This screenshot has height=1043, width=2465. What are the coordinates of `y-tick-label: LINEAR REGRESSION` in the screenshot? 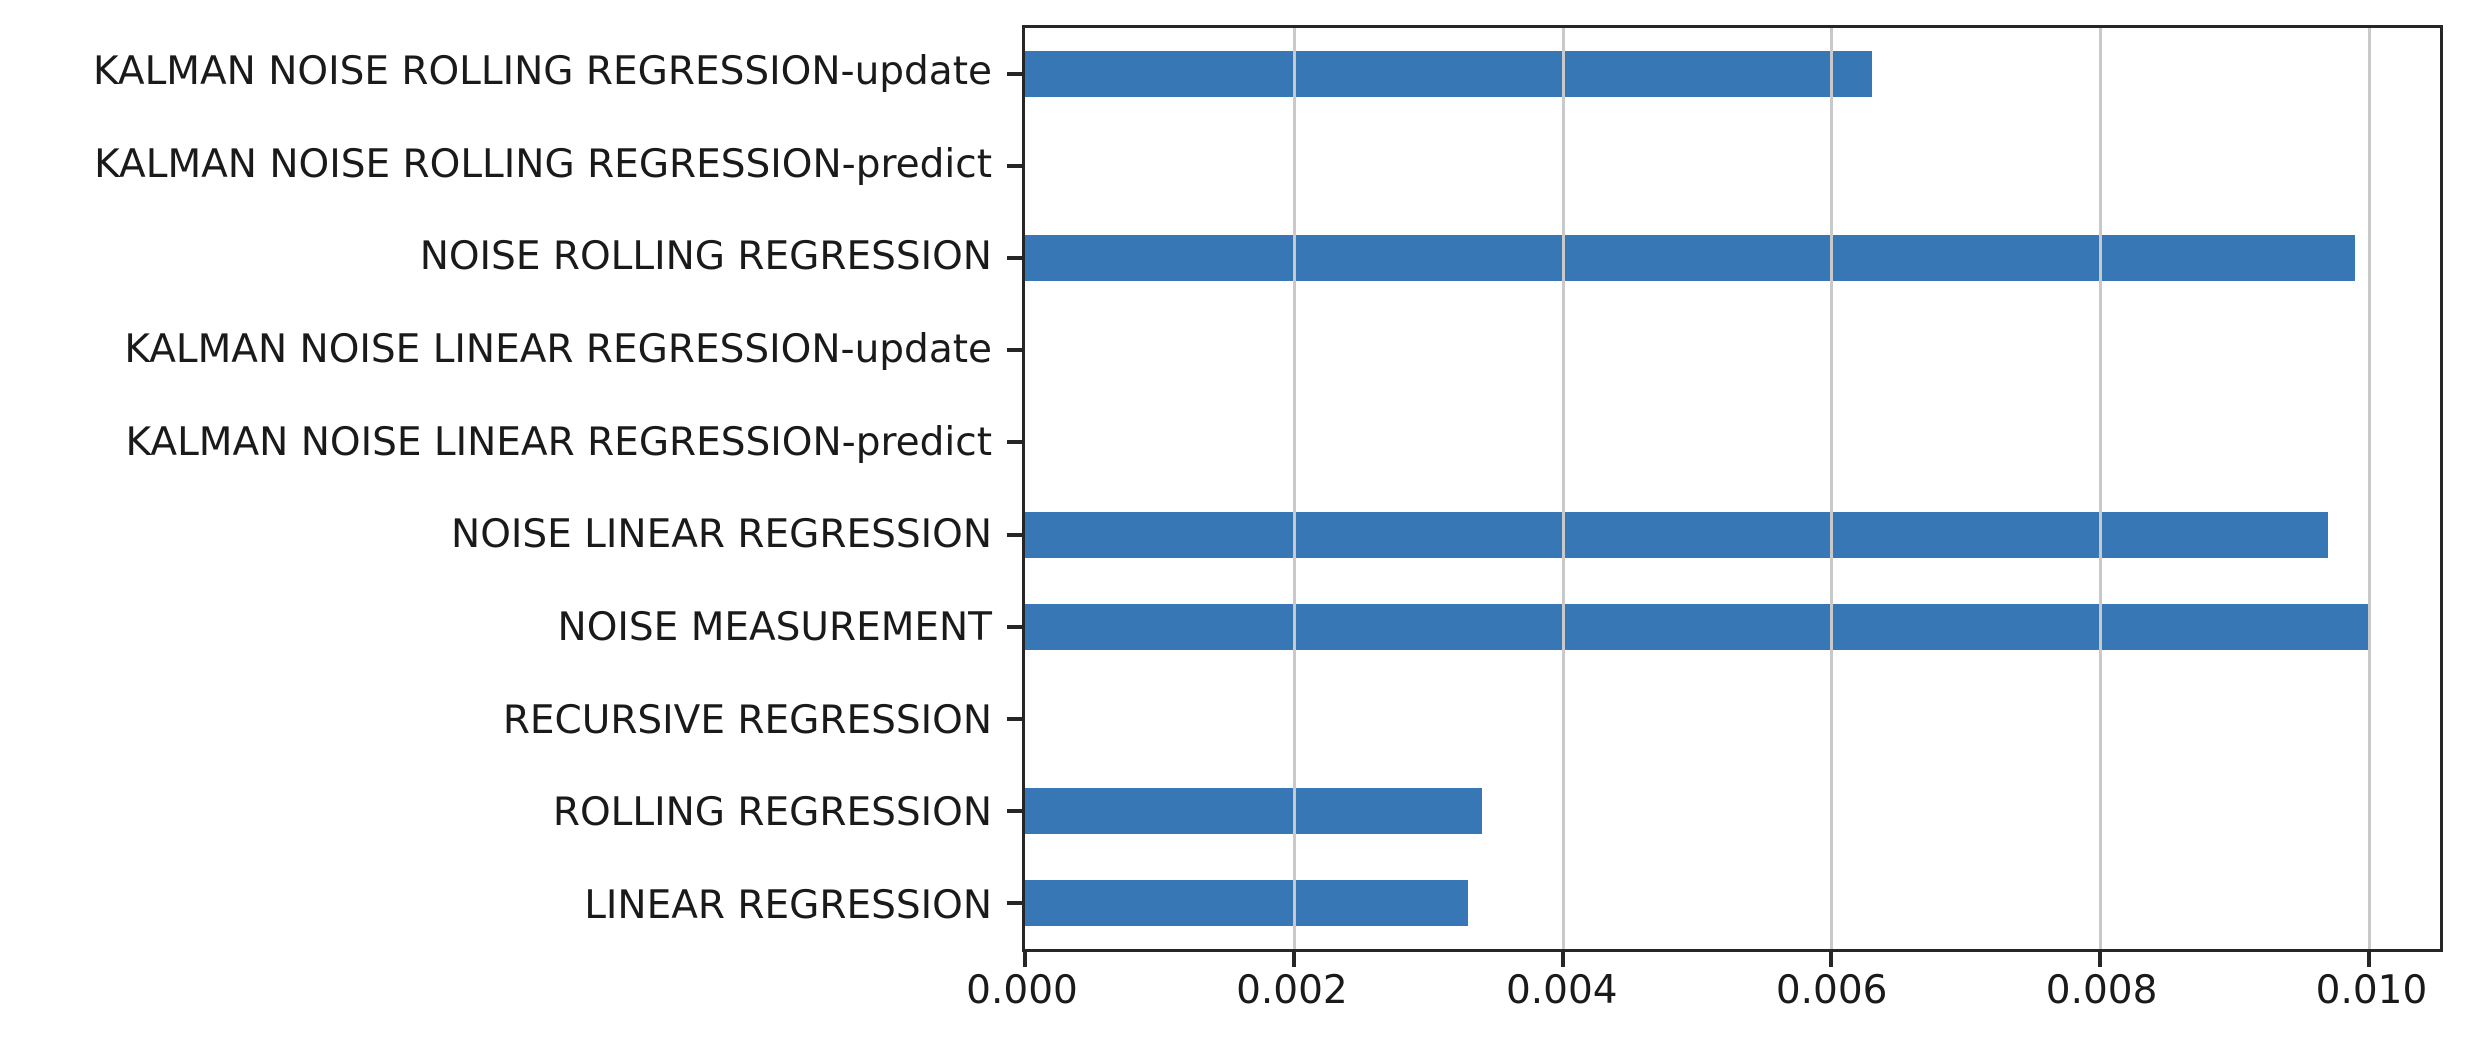 It's located at (788, 906).